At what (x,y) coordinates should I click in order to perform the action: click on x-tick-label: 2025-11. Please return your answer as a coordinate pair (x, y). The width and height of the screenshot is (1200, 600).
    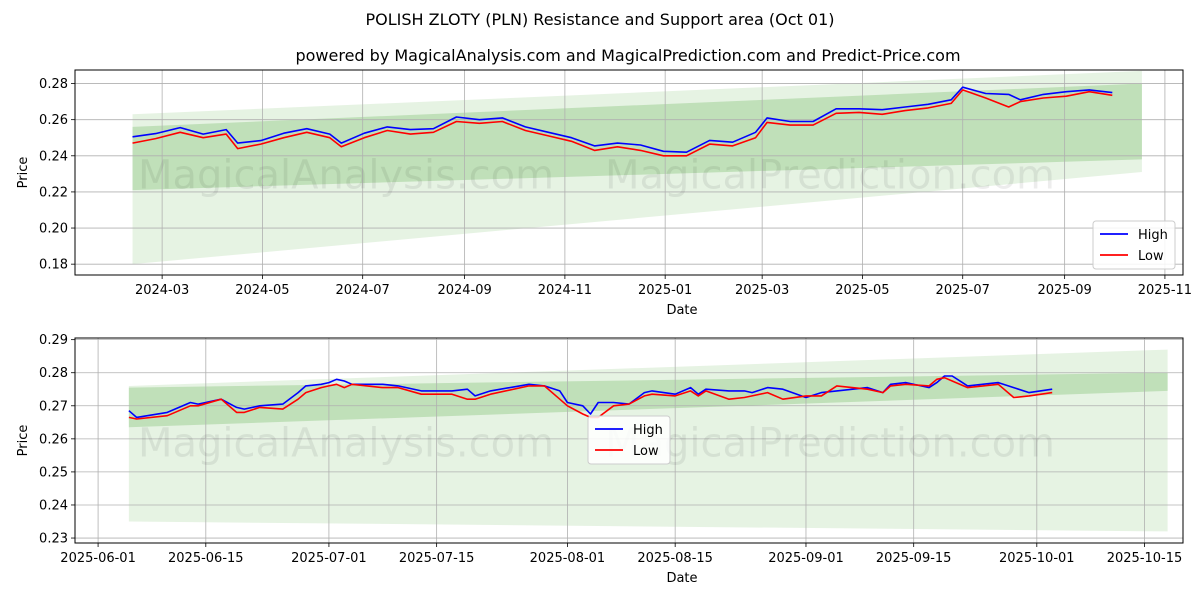
    Looking at the image, I should click on (1165, 290).